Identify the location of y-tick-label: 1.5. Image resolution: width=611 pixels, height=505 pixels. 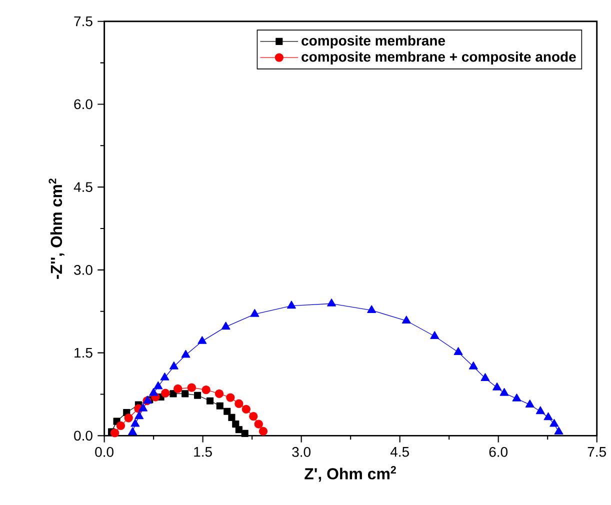
(83, 353).